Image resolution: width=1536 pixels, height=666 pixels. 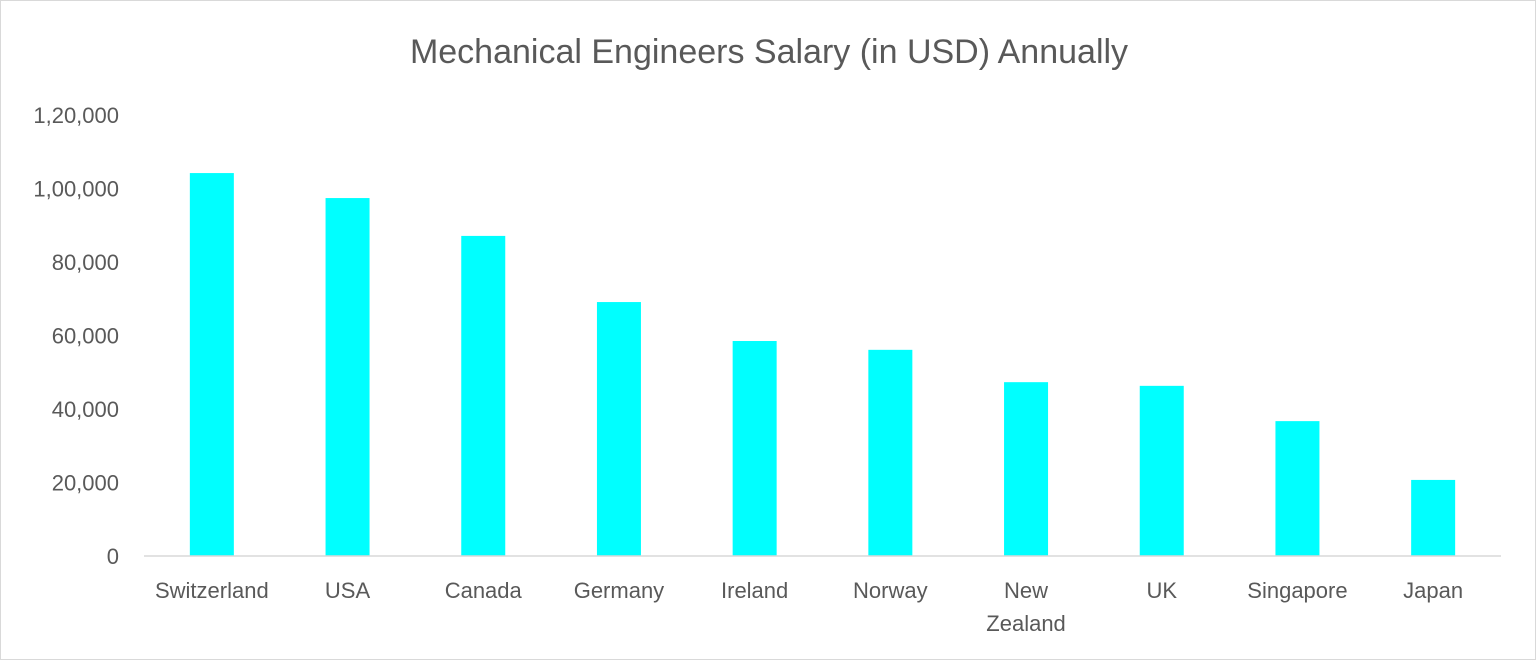 I want to click on bar-norway, so click(x=890, y=452).